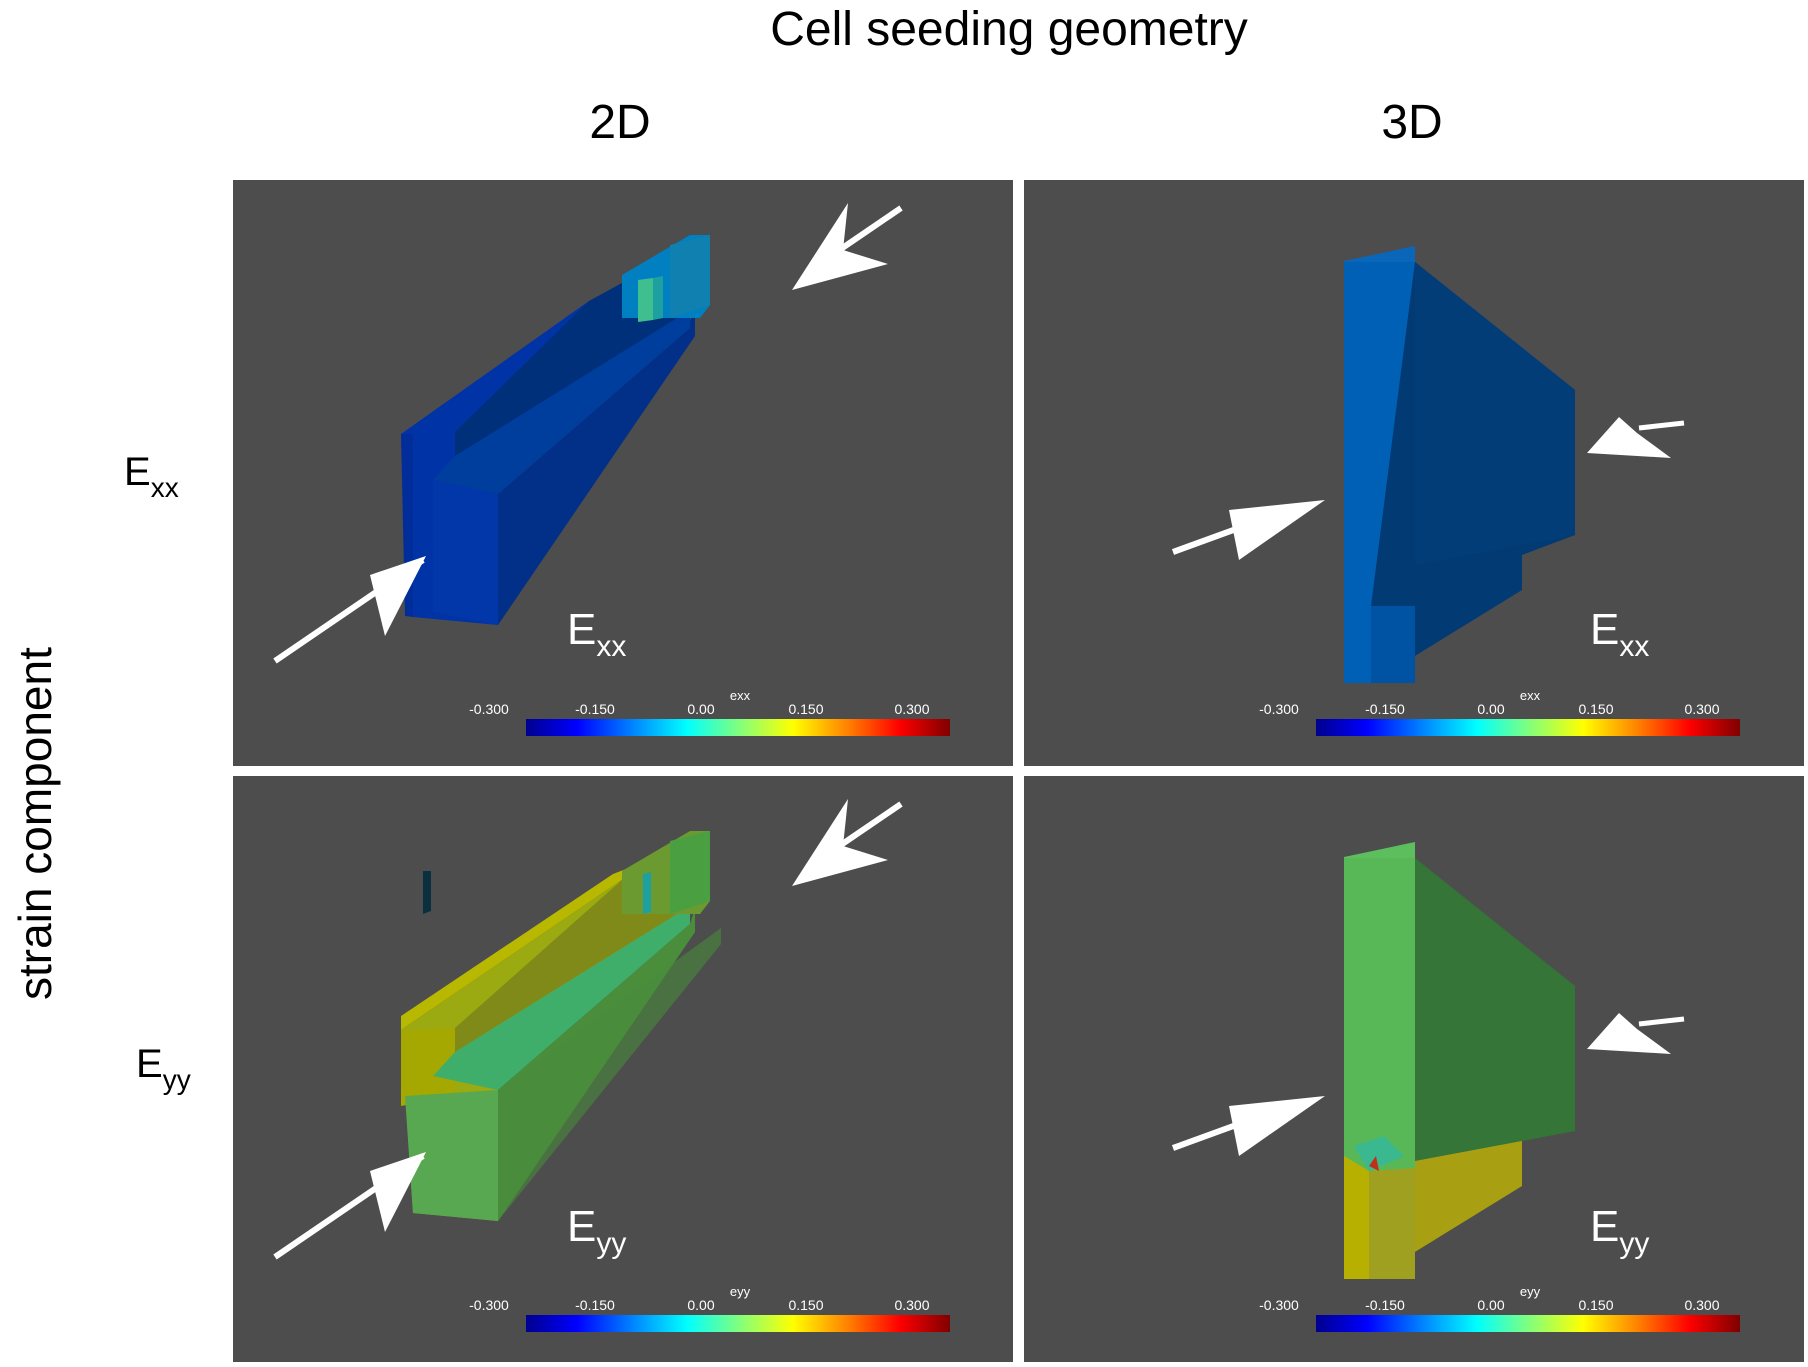 The width and height of the screenshot is (1808, 1367). Describe the element at coordinates (620, 122) in the screenshot. I see `column-header-2d: 2D` at that location.